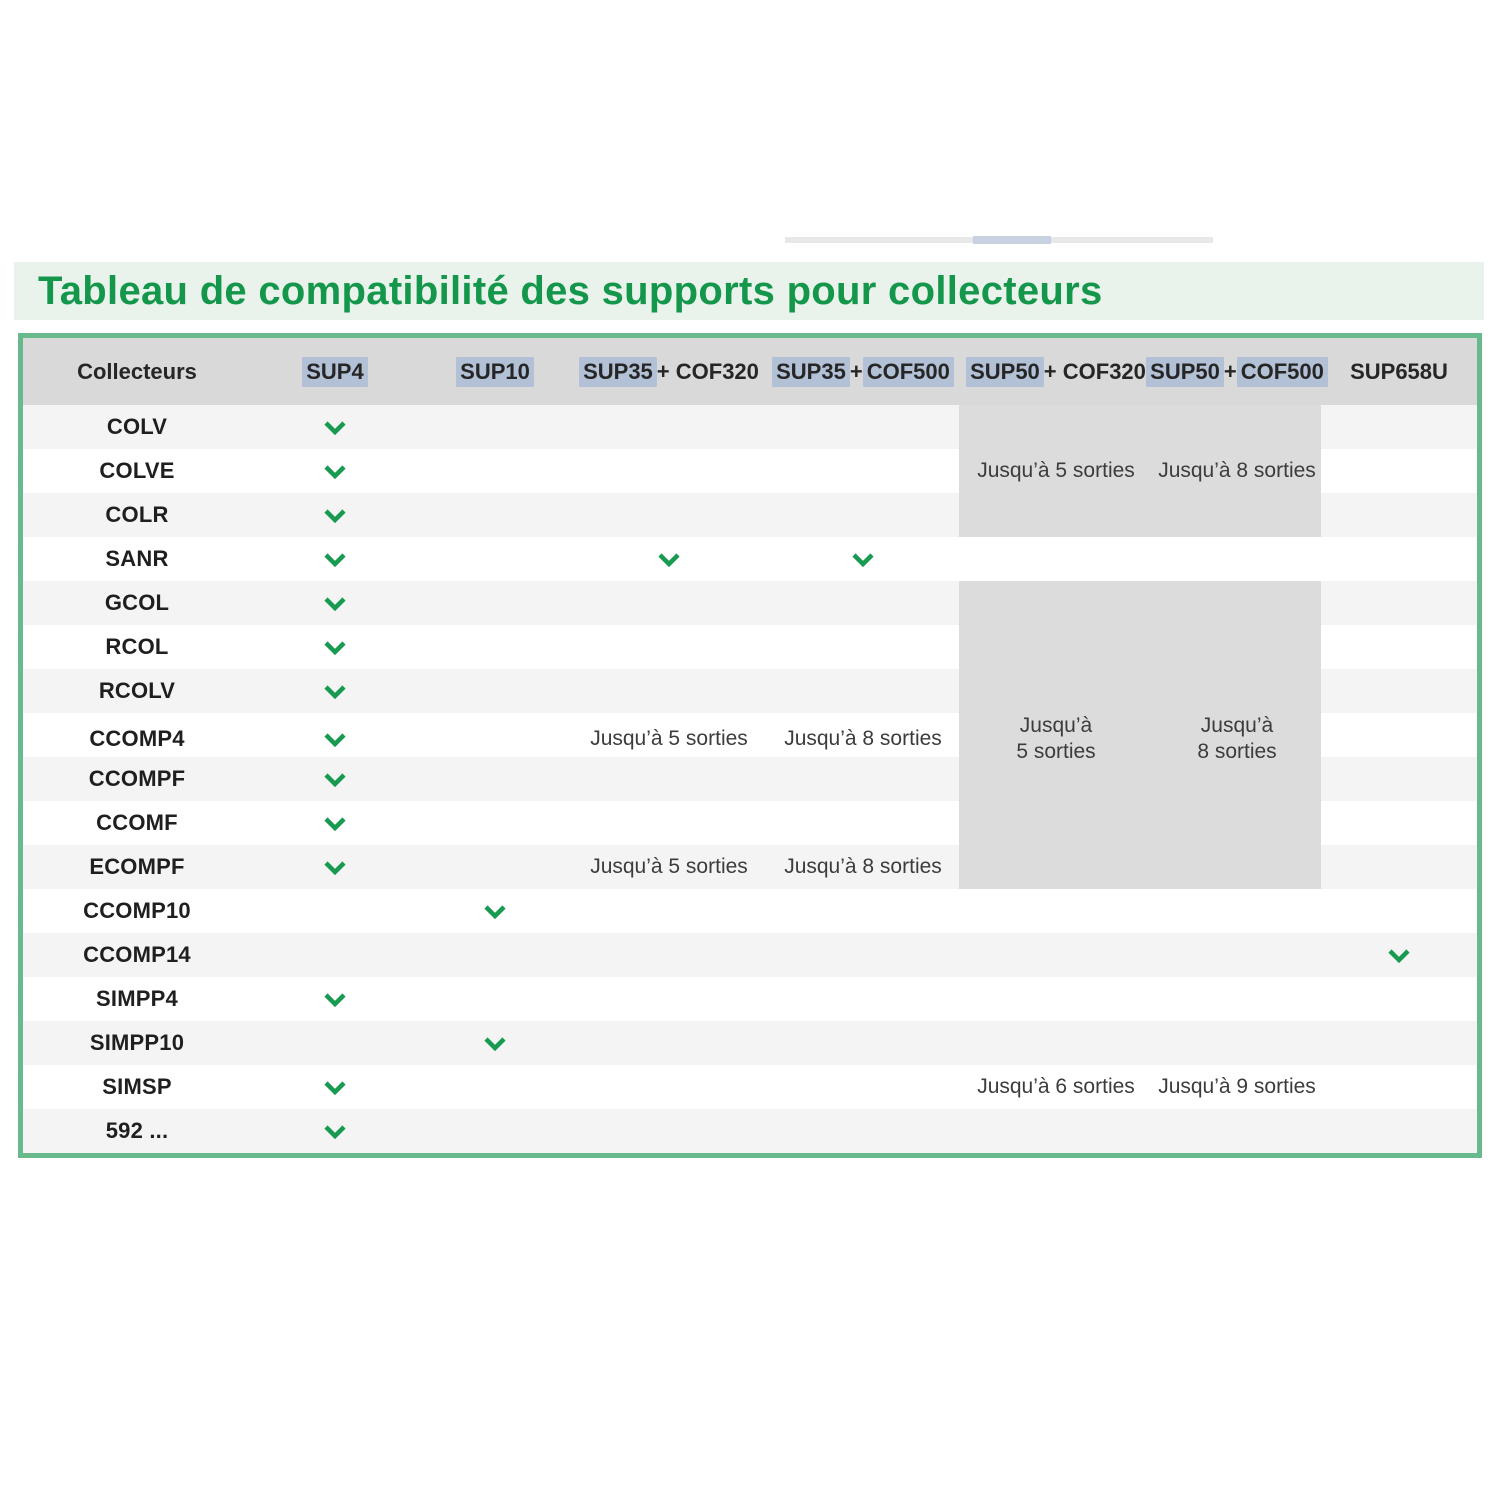 Image resolution: width=1500 pixels, height=1500 pixels. I want to click on column-header-sup35-cof500: SUP35 + COF500, so click(863, 371).